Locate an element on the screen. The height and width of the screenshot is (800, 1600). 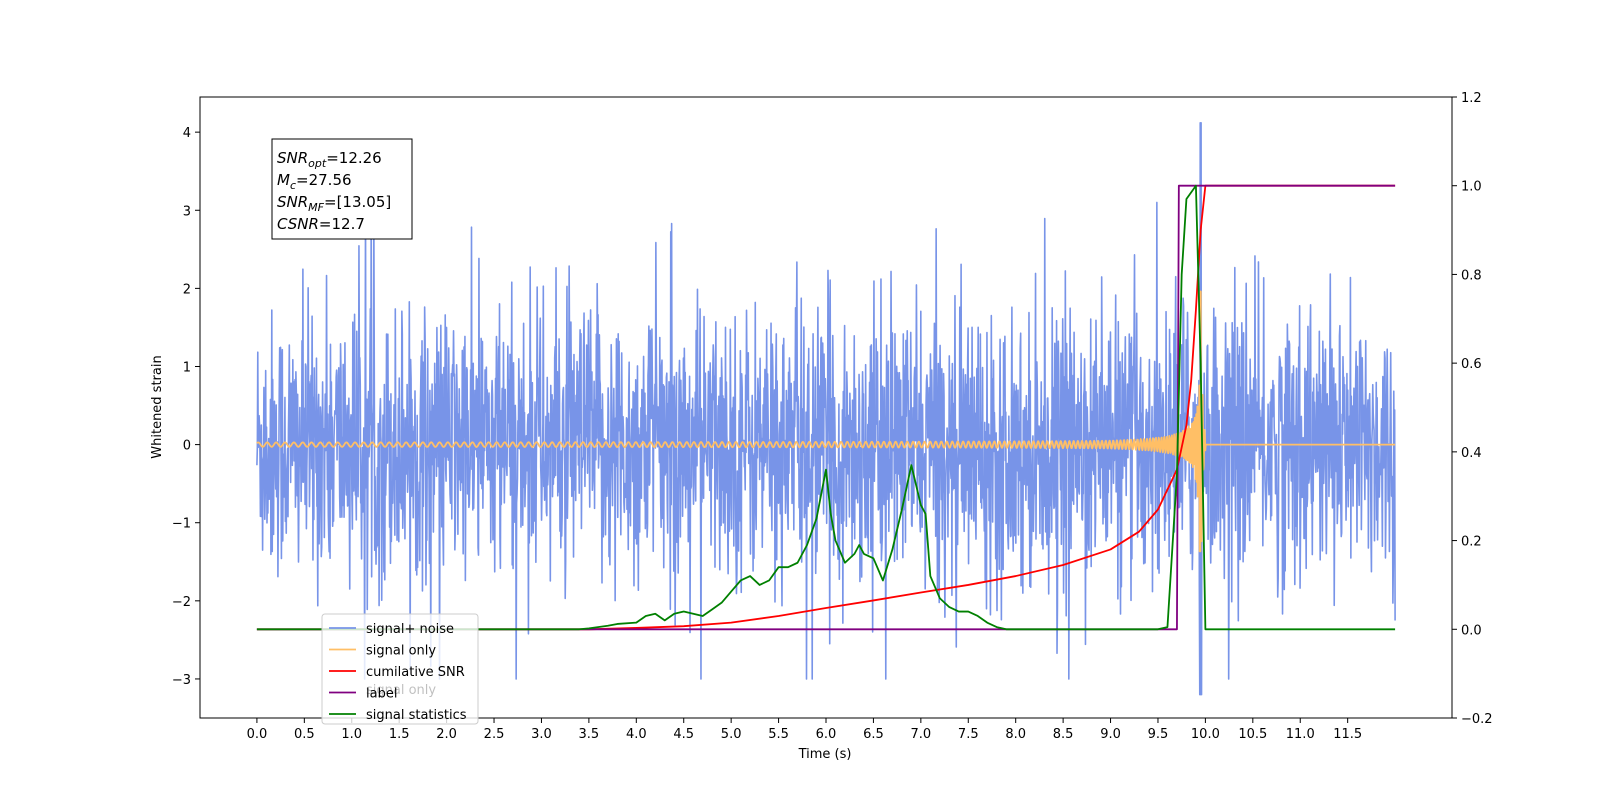
y2-tick-label: 0.2 is located at coordinates (1471, 542).